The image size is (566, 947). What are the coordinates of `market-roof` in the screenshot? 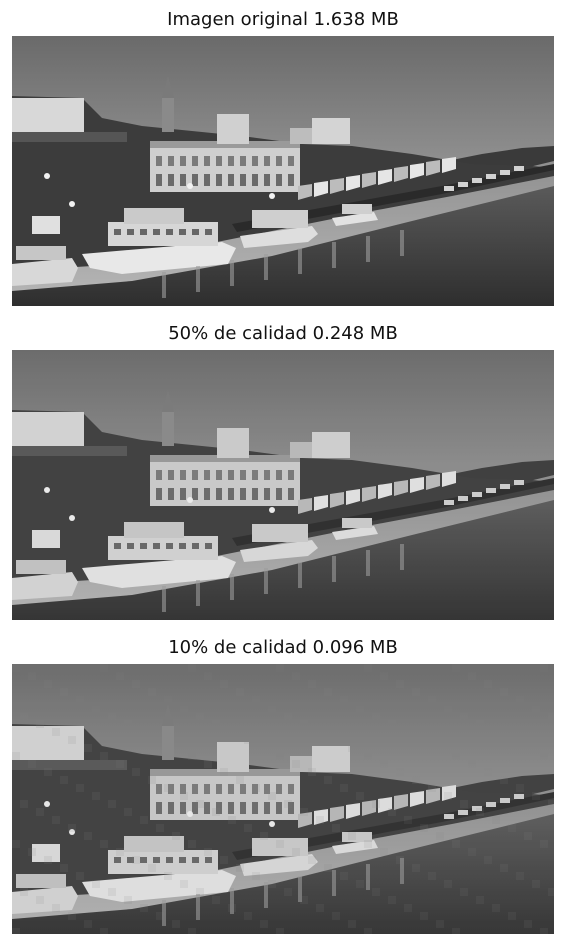 It's located at (225, 144).